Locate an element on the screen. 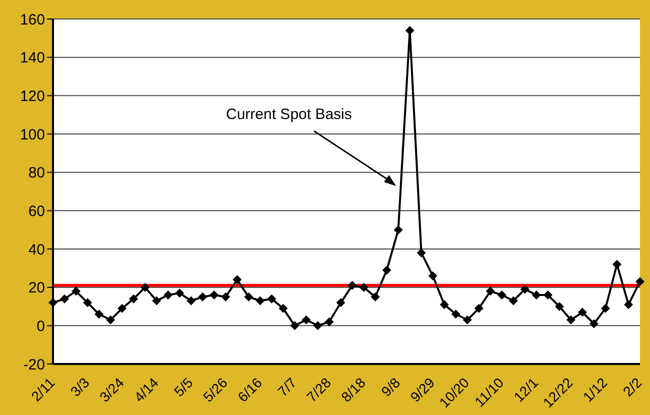  y-tick-label: 100 is located at coordinates (32, 135).